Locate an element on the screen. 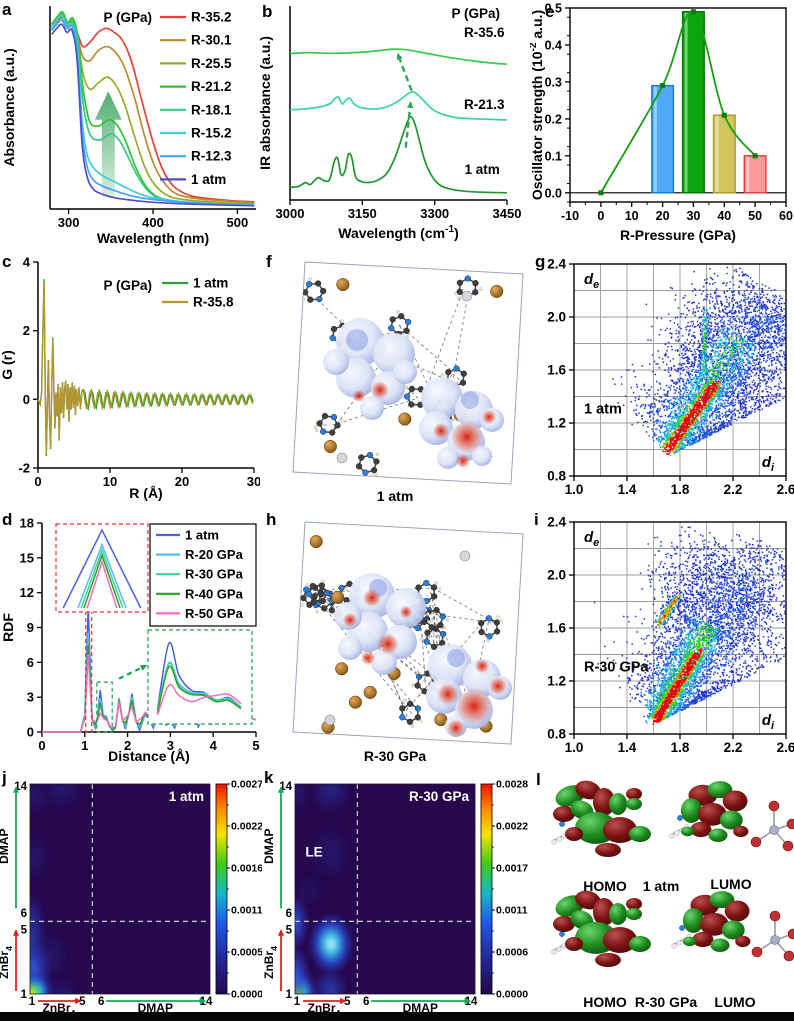  svg-text: R-Pressure (GPa) is located at coordinates (678, 235).